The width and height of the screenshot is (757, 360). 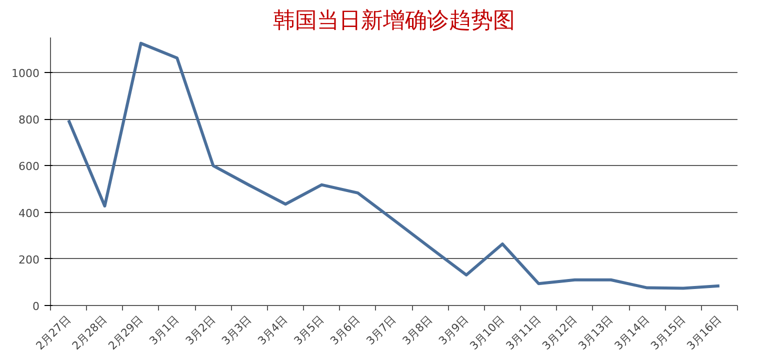 What do you see at coordinates (394, 20) in the screenshot?
I see `chart-title: 韩国当日新增确诊趋势图` at bounding box center [394, 20].